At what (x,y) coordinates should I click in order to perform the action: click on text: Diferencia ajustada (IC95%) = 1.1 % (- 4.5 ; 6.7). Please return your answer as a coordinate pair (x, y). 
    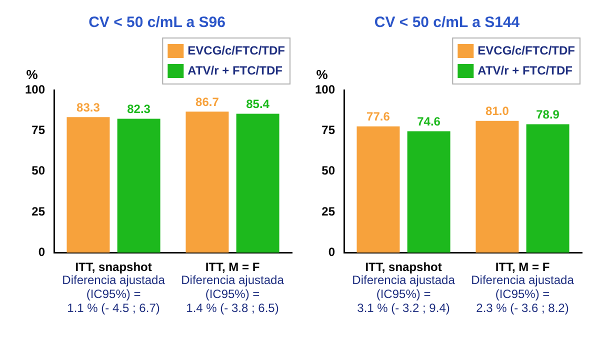
    Looking at the image, I should click on (114, 293).